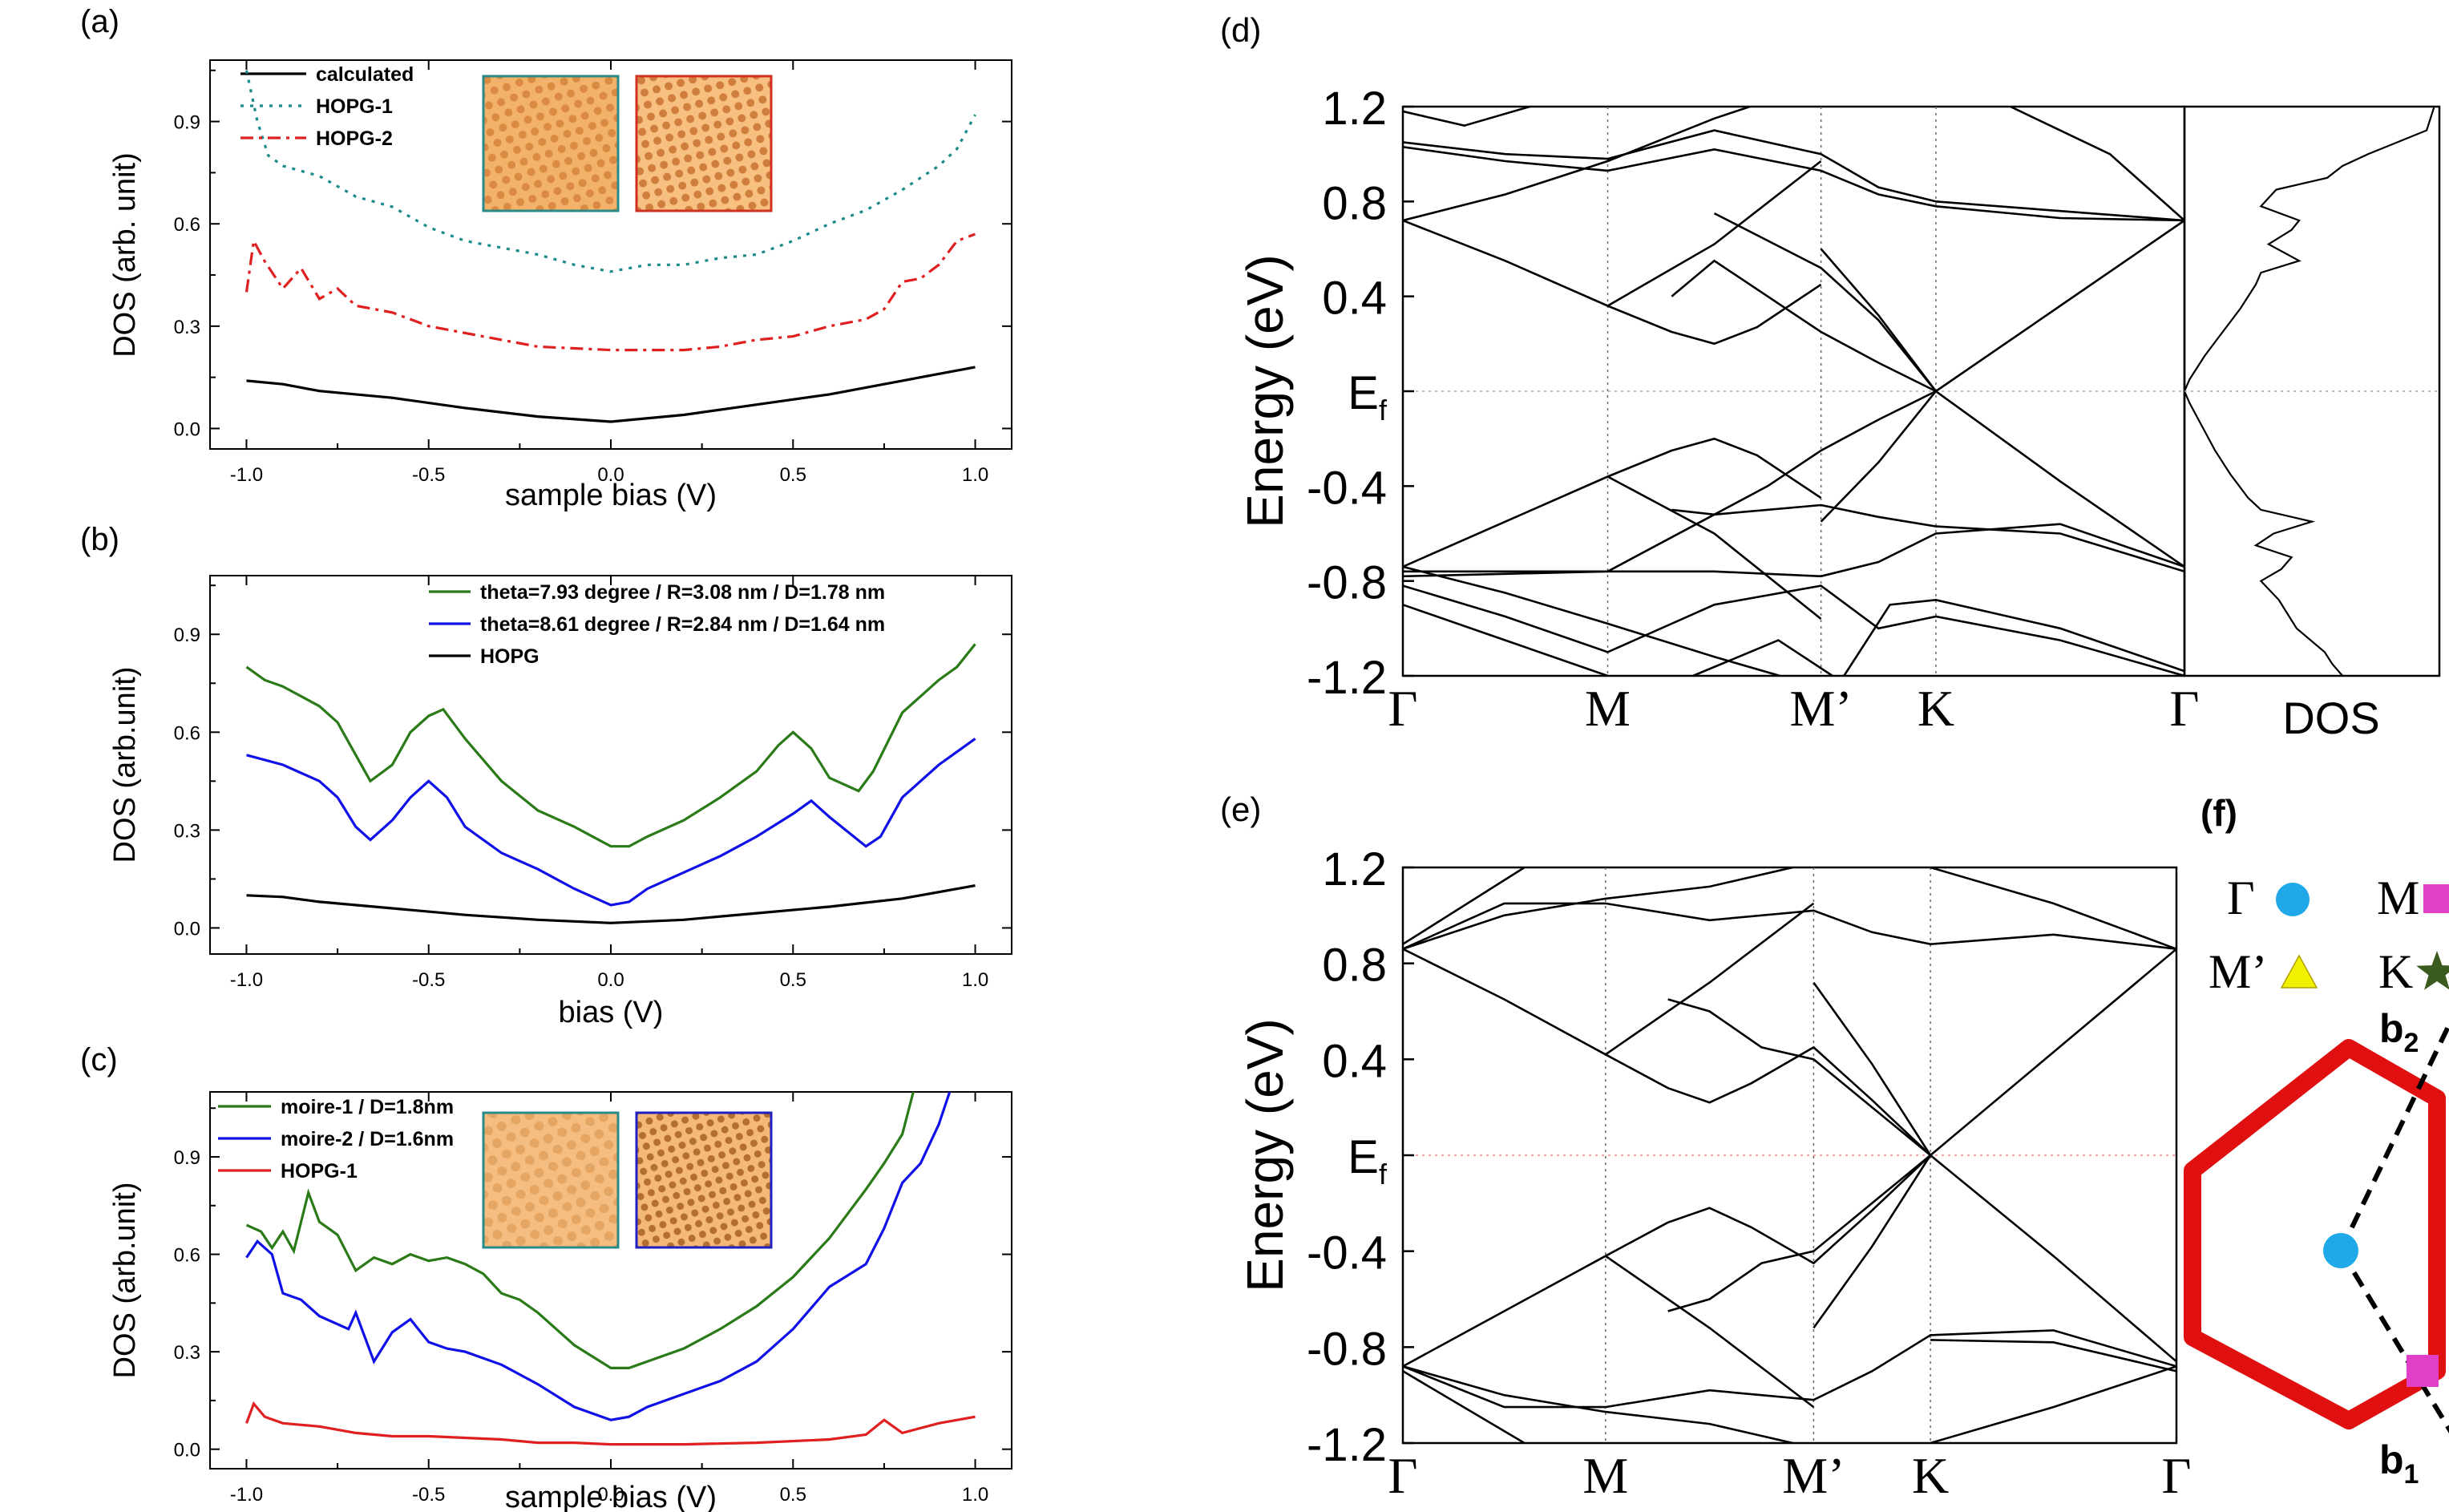 This screenshot has height=1512, width=2449. I want to click on panel-b-ylabel: DOS (arb.unit), so click(125, 765).